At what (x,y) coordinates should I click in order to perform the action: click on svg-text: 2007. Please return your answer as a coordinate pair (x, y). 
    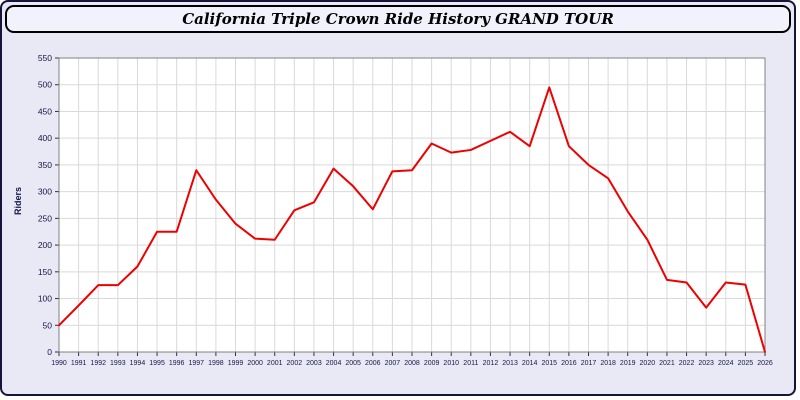
    Looking at the image, I should click on (393, 363).